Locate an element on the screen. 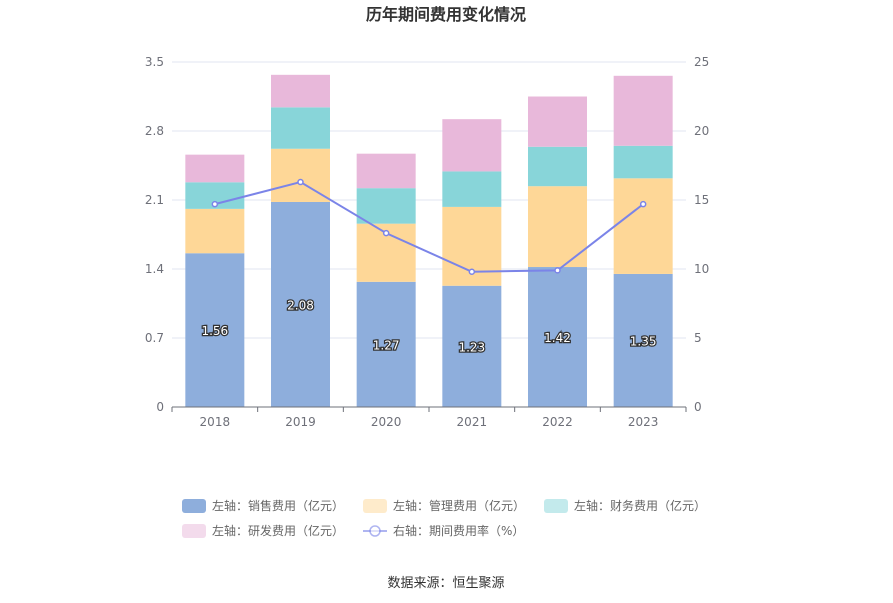 This screenshot has width=893, height=603. source-note: 数据来源：恒生聚源 is located at coordinates (445, 583).